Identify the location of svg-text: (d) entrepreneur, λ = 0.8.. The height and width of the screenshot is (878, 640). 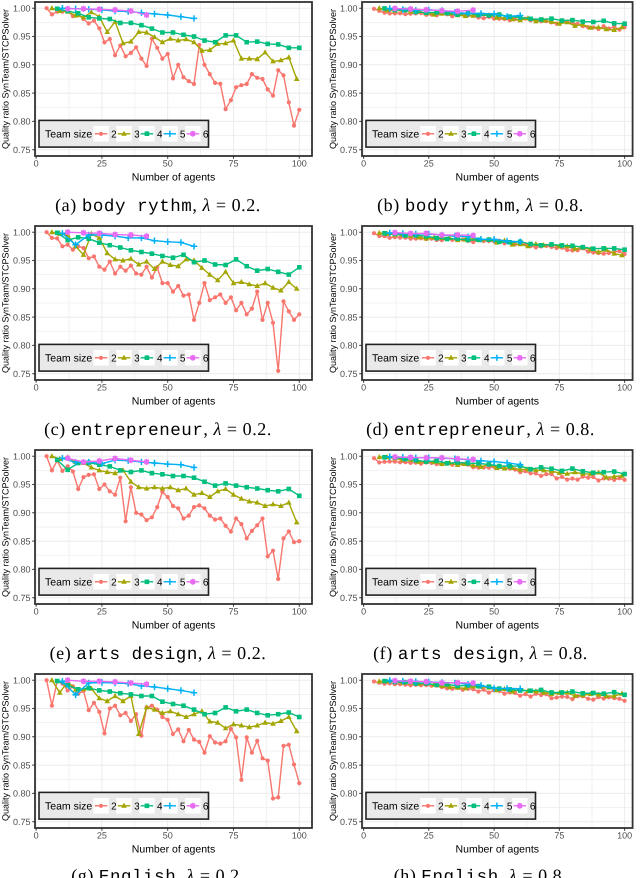
(480, 430).